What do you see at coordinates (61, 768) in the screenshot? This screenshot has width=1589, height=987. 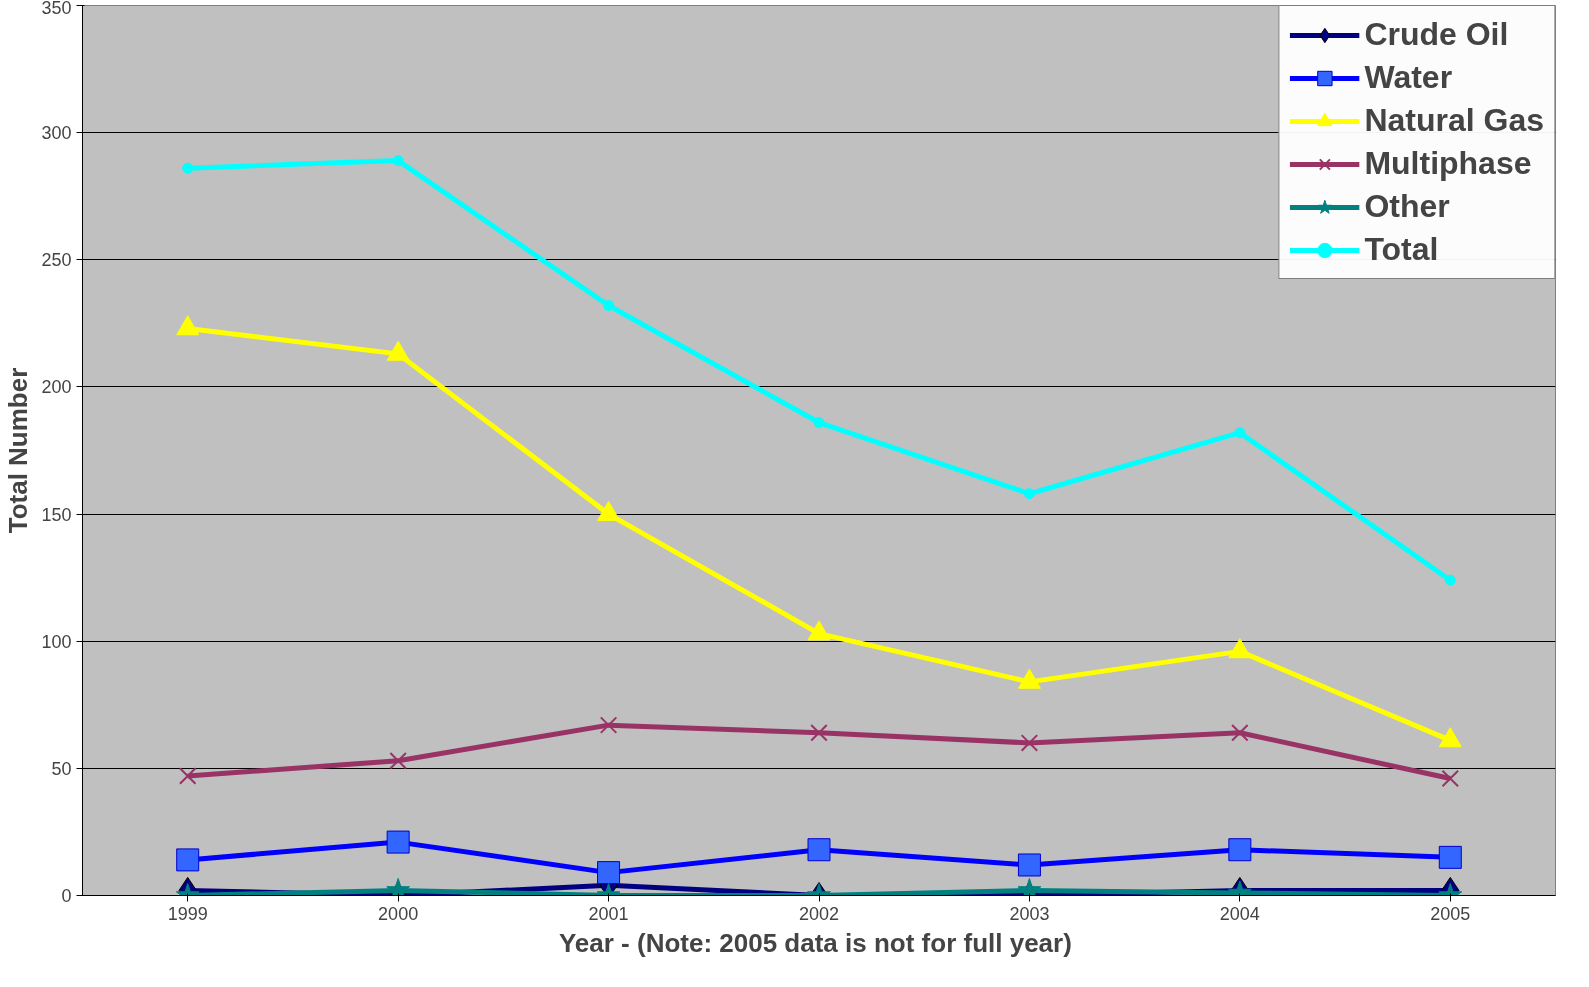 I see `y-tick-label: 50` at bounding box center [61, 768].